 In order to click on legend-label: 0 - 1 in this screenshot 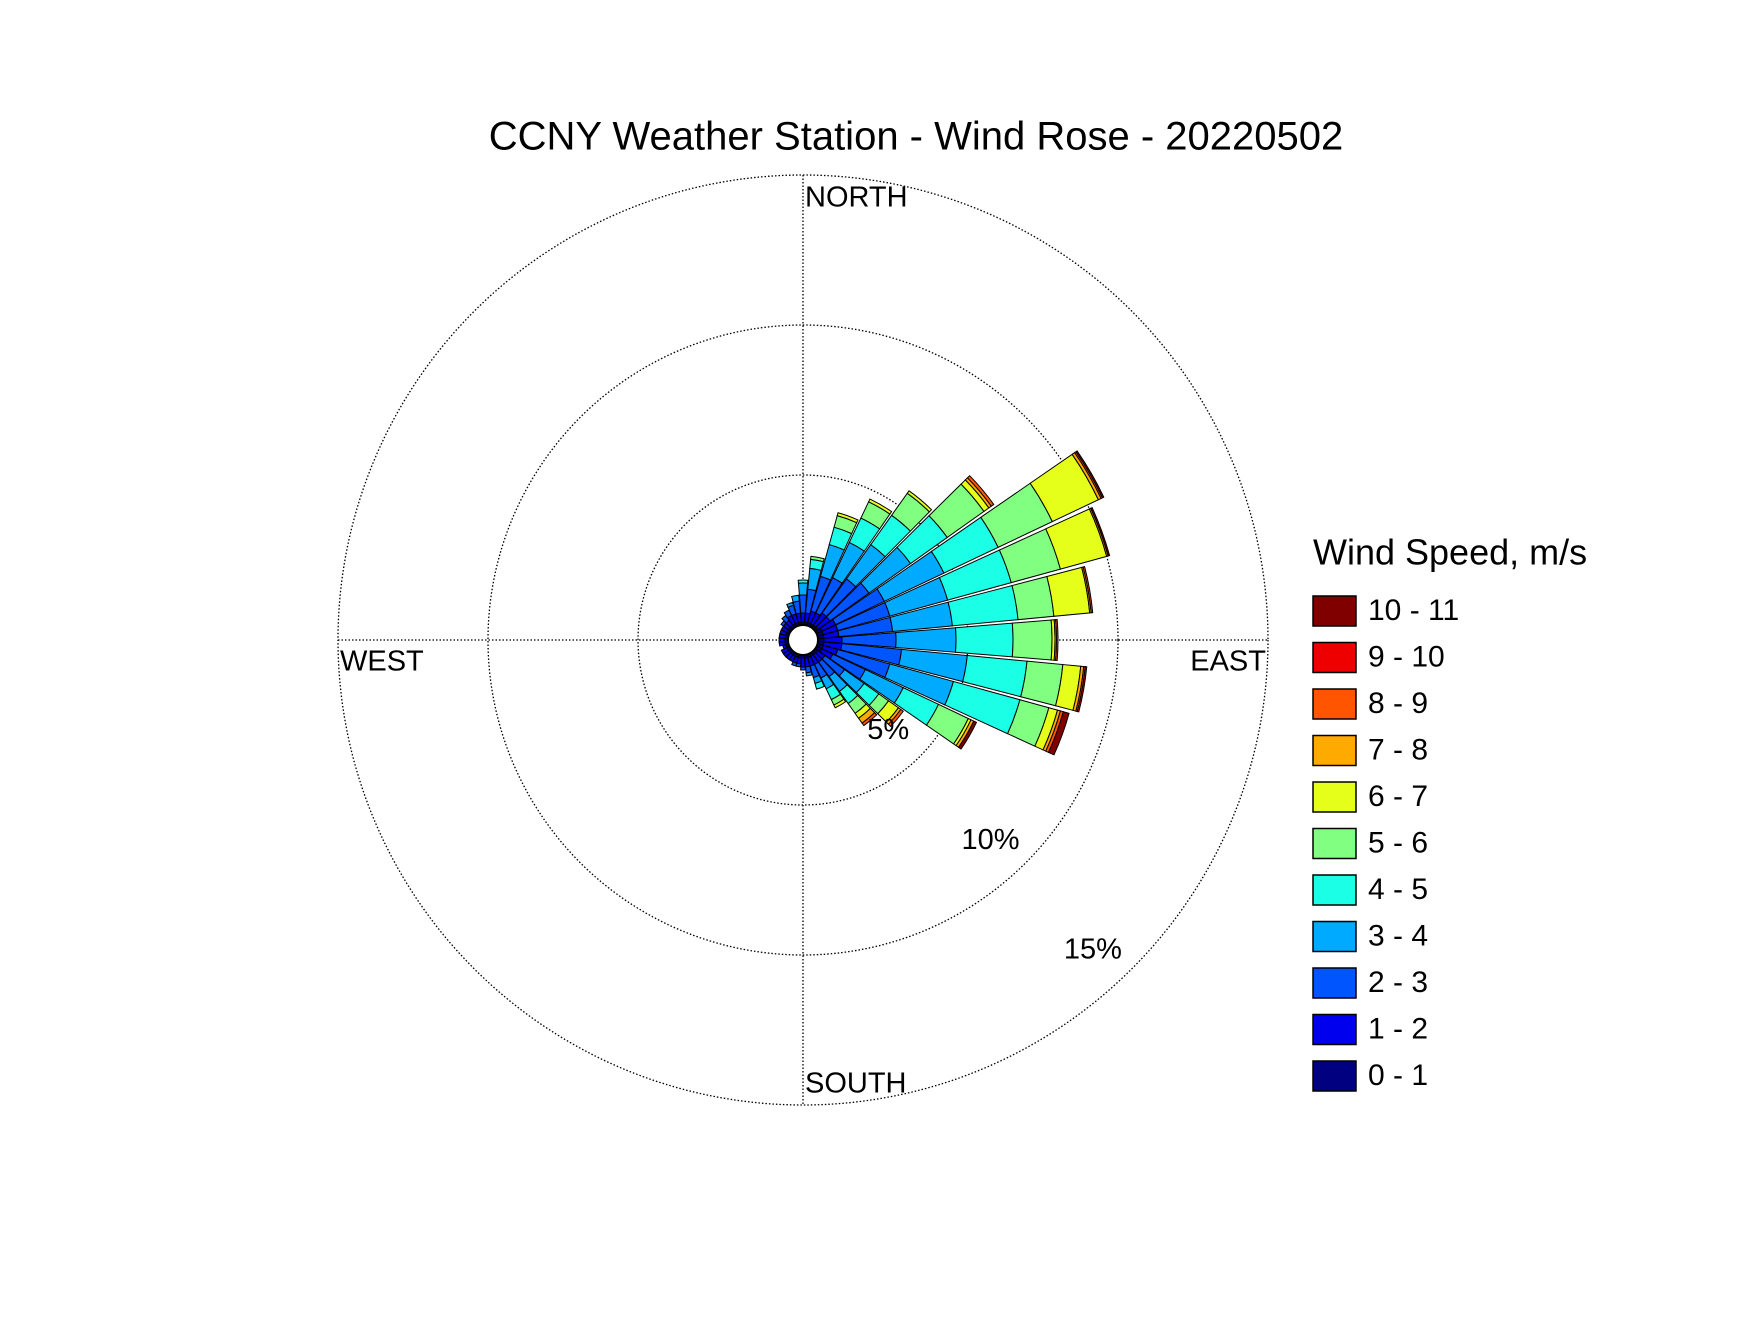, I will do `click(1398, 1075)`.